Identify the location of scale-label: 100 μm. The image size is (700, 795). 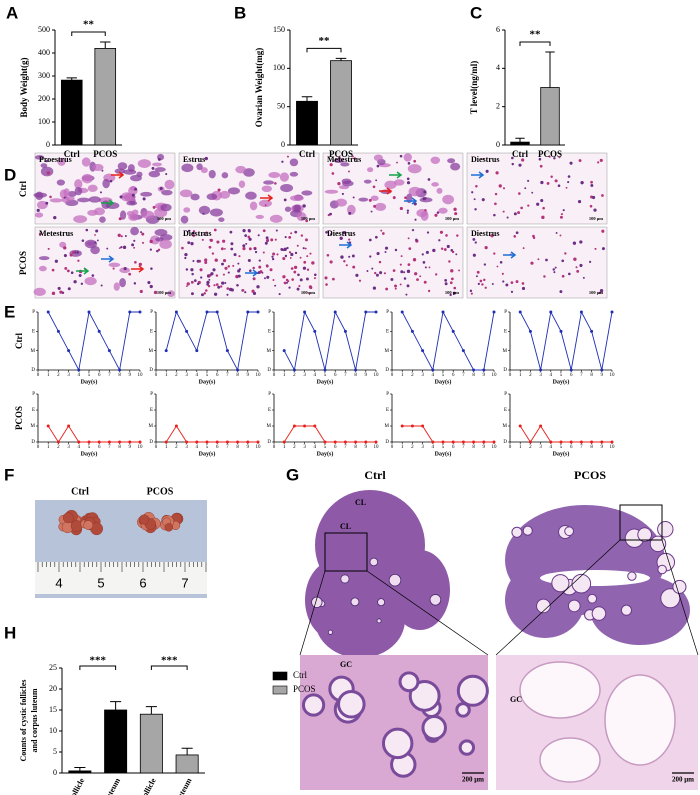
(308, 292).